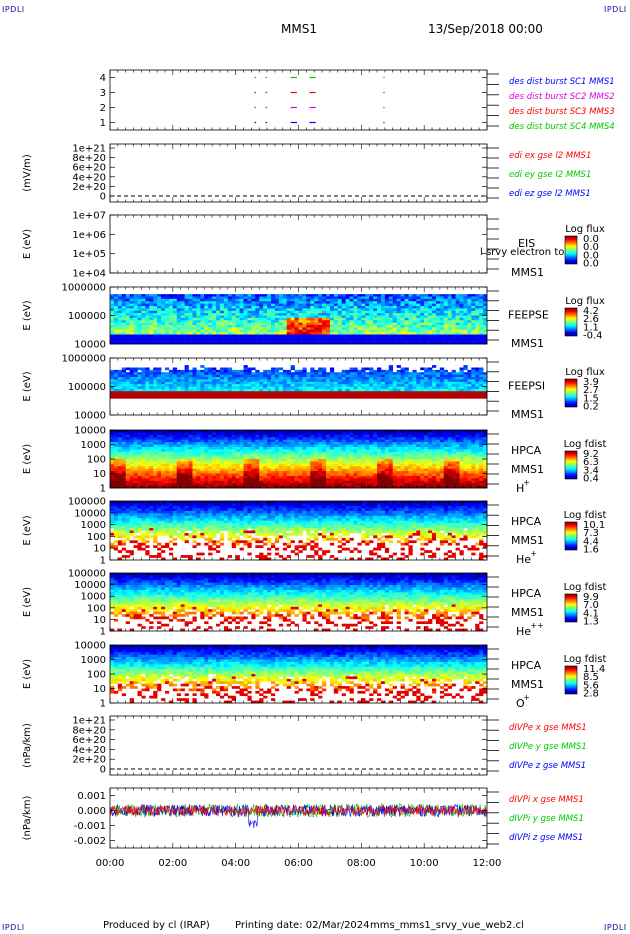  What do you see at coordinates (591, 382) in the screenshot?
I see `colorbar-tick-label: 3.9` at bounding box center [591, 382].